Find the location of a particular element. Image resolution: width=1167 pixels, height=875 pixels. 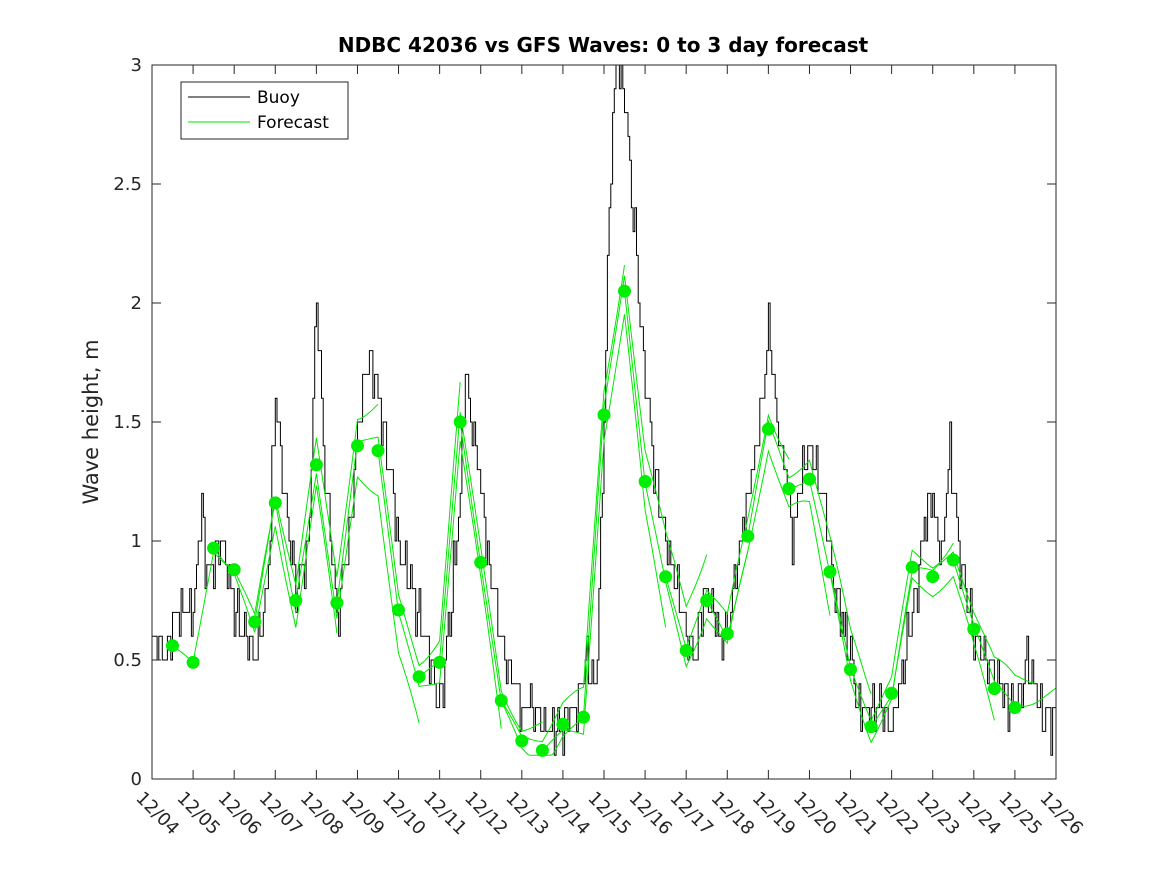

x-tick-label: 12/04 is located at coordinates (157, 814).